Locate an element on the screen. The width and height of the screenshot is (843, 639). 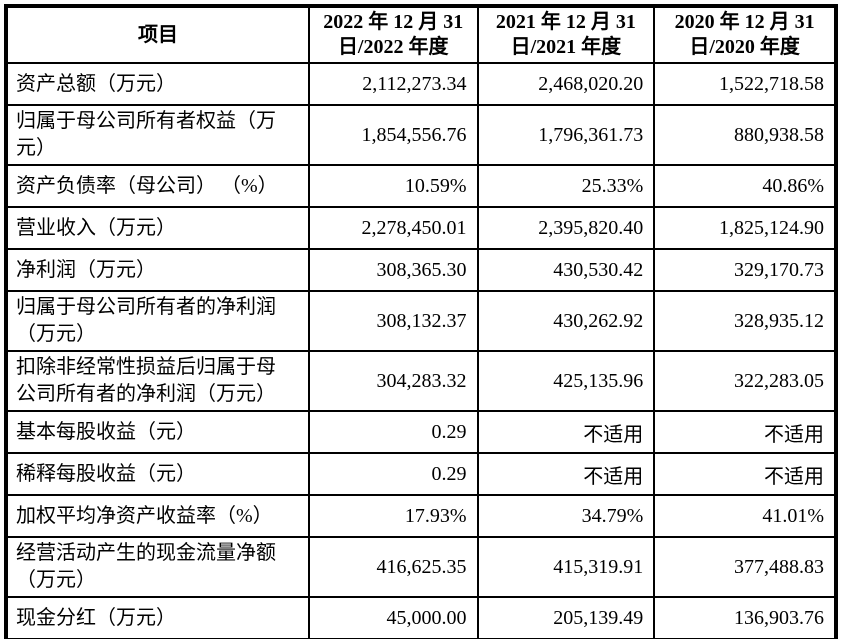
cell-value: 329,170.73 is located at coordinates (745, 270).